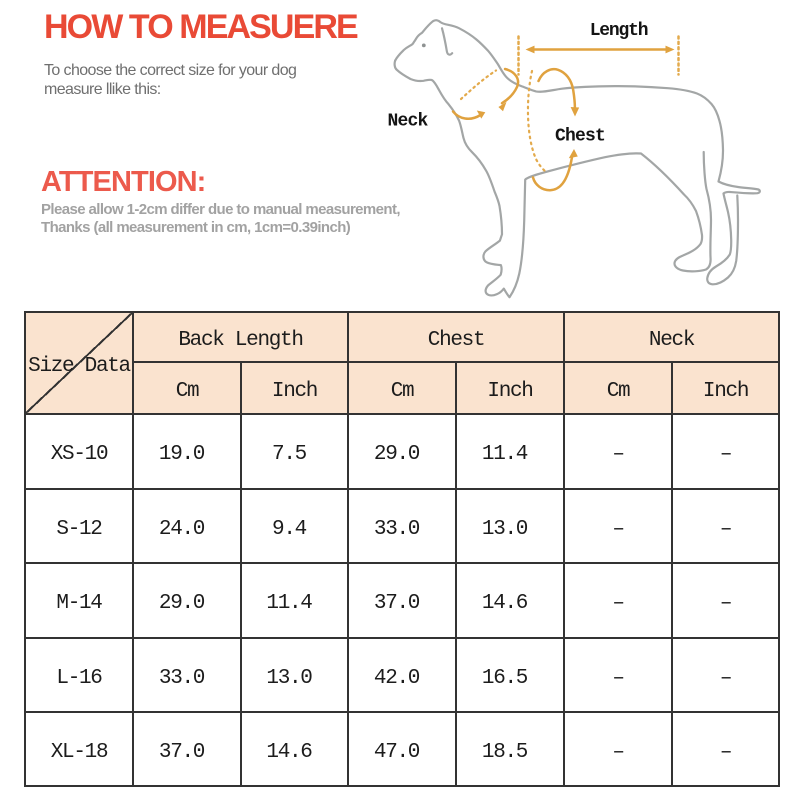  I want to click on svg-text: Chest, so click(580, 137).